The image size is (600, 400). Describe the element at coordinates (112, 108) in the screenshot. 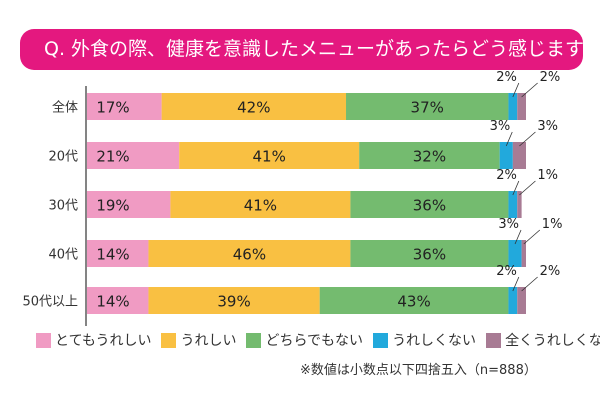

I see `data-label: 17%` at that location.